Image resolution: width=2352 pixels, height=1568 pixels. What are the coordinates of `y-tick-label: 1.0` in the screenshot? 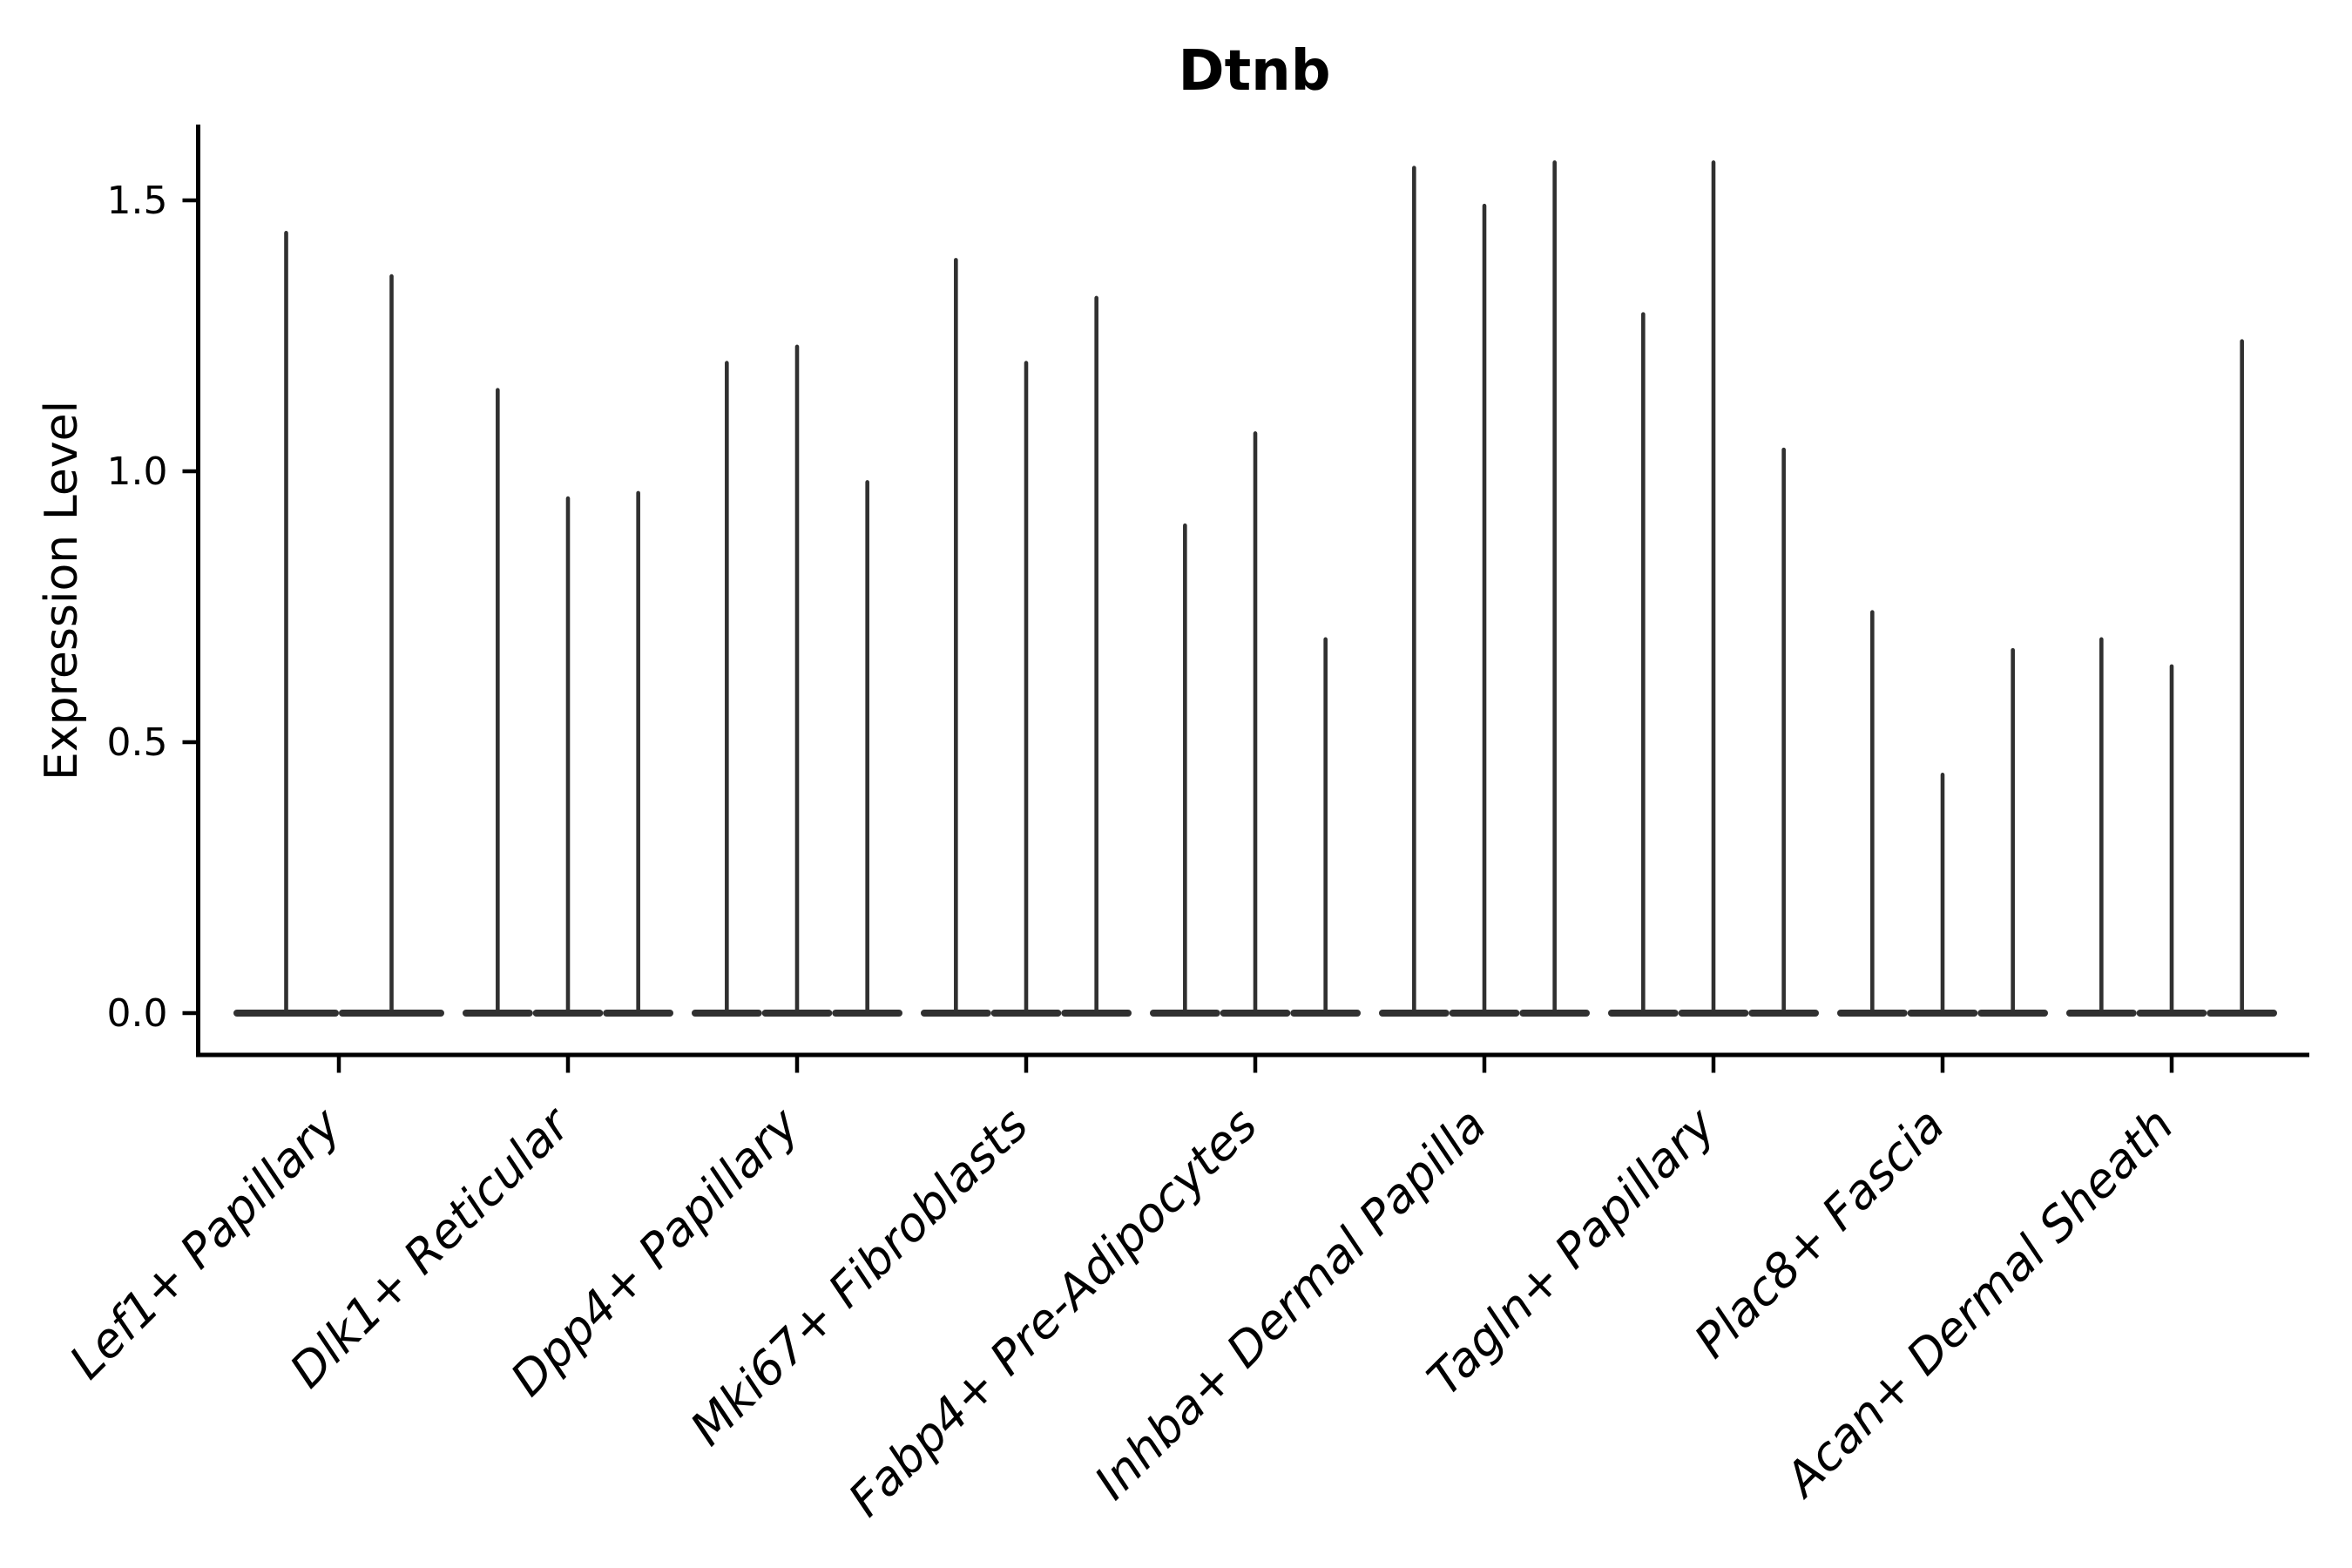 It's located at (137, 471).